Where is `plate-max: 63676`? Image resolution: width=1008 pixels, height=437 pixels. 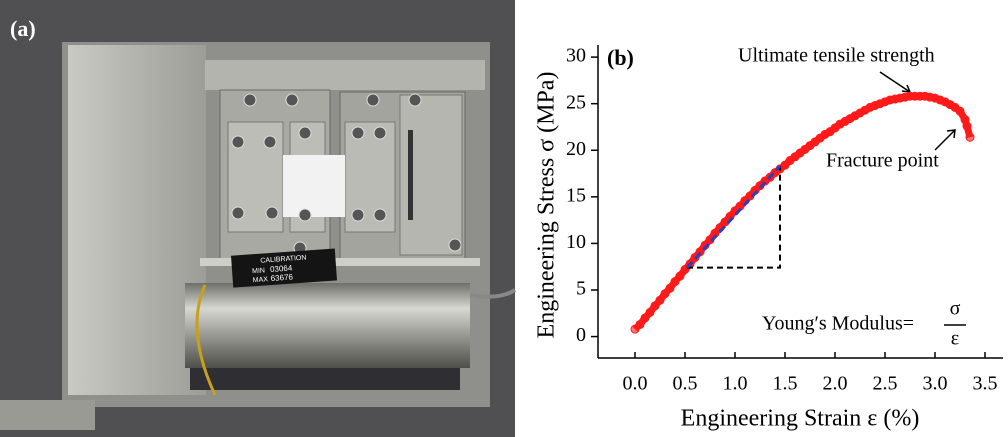 plate-max: 63676 is located at coordinates (281, 277).